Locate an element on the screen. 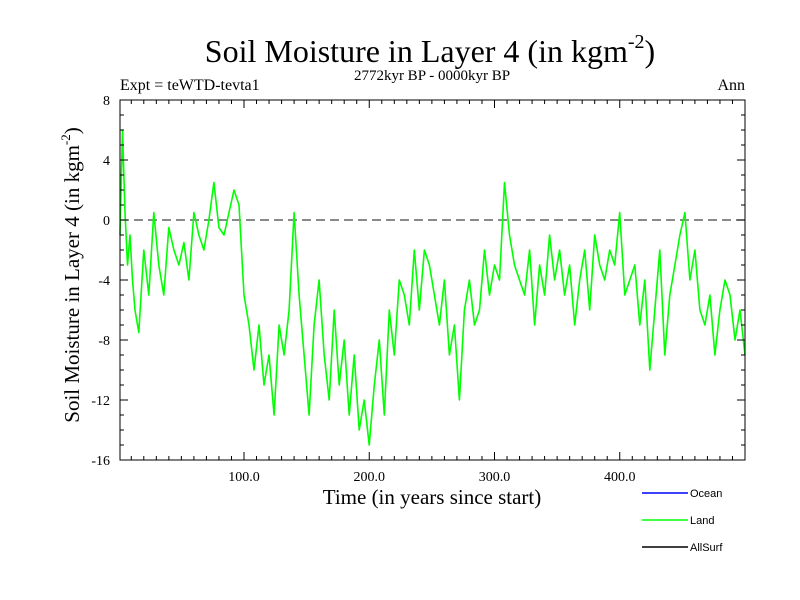 The image size is (800, 600). legend-label-allsurf: AllSurf is located at coordinates (706, 548).